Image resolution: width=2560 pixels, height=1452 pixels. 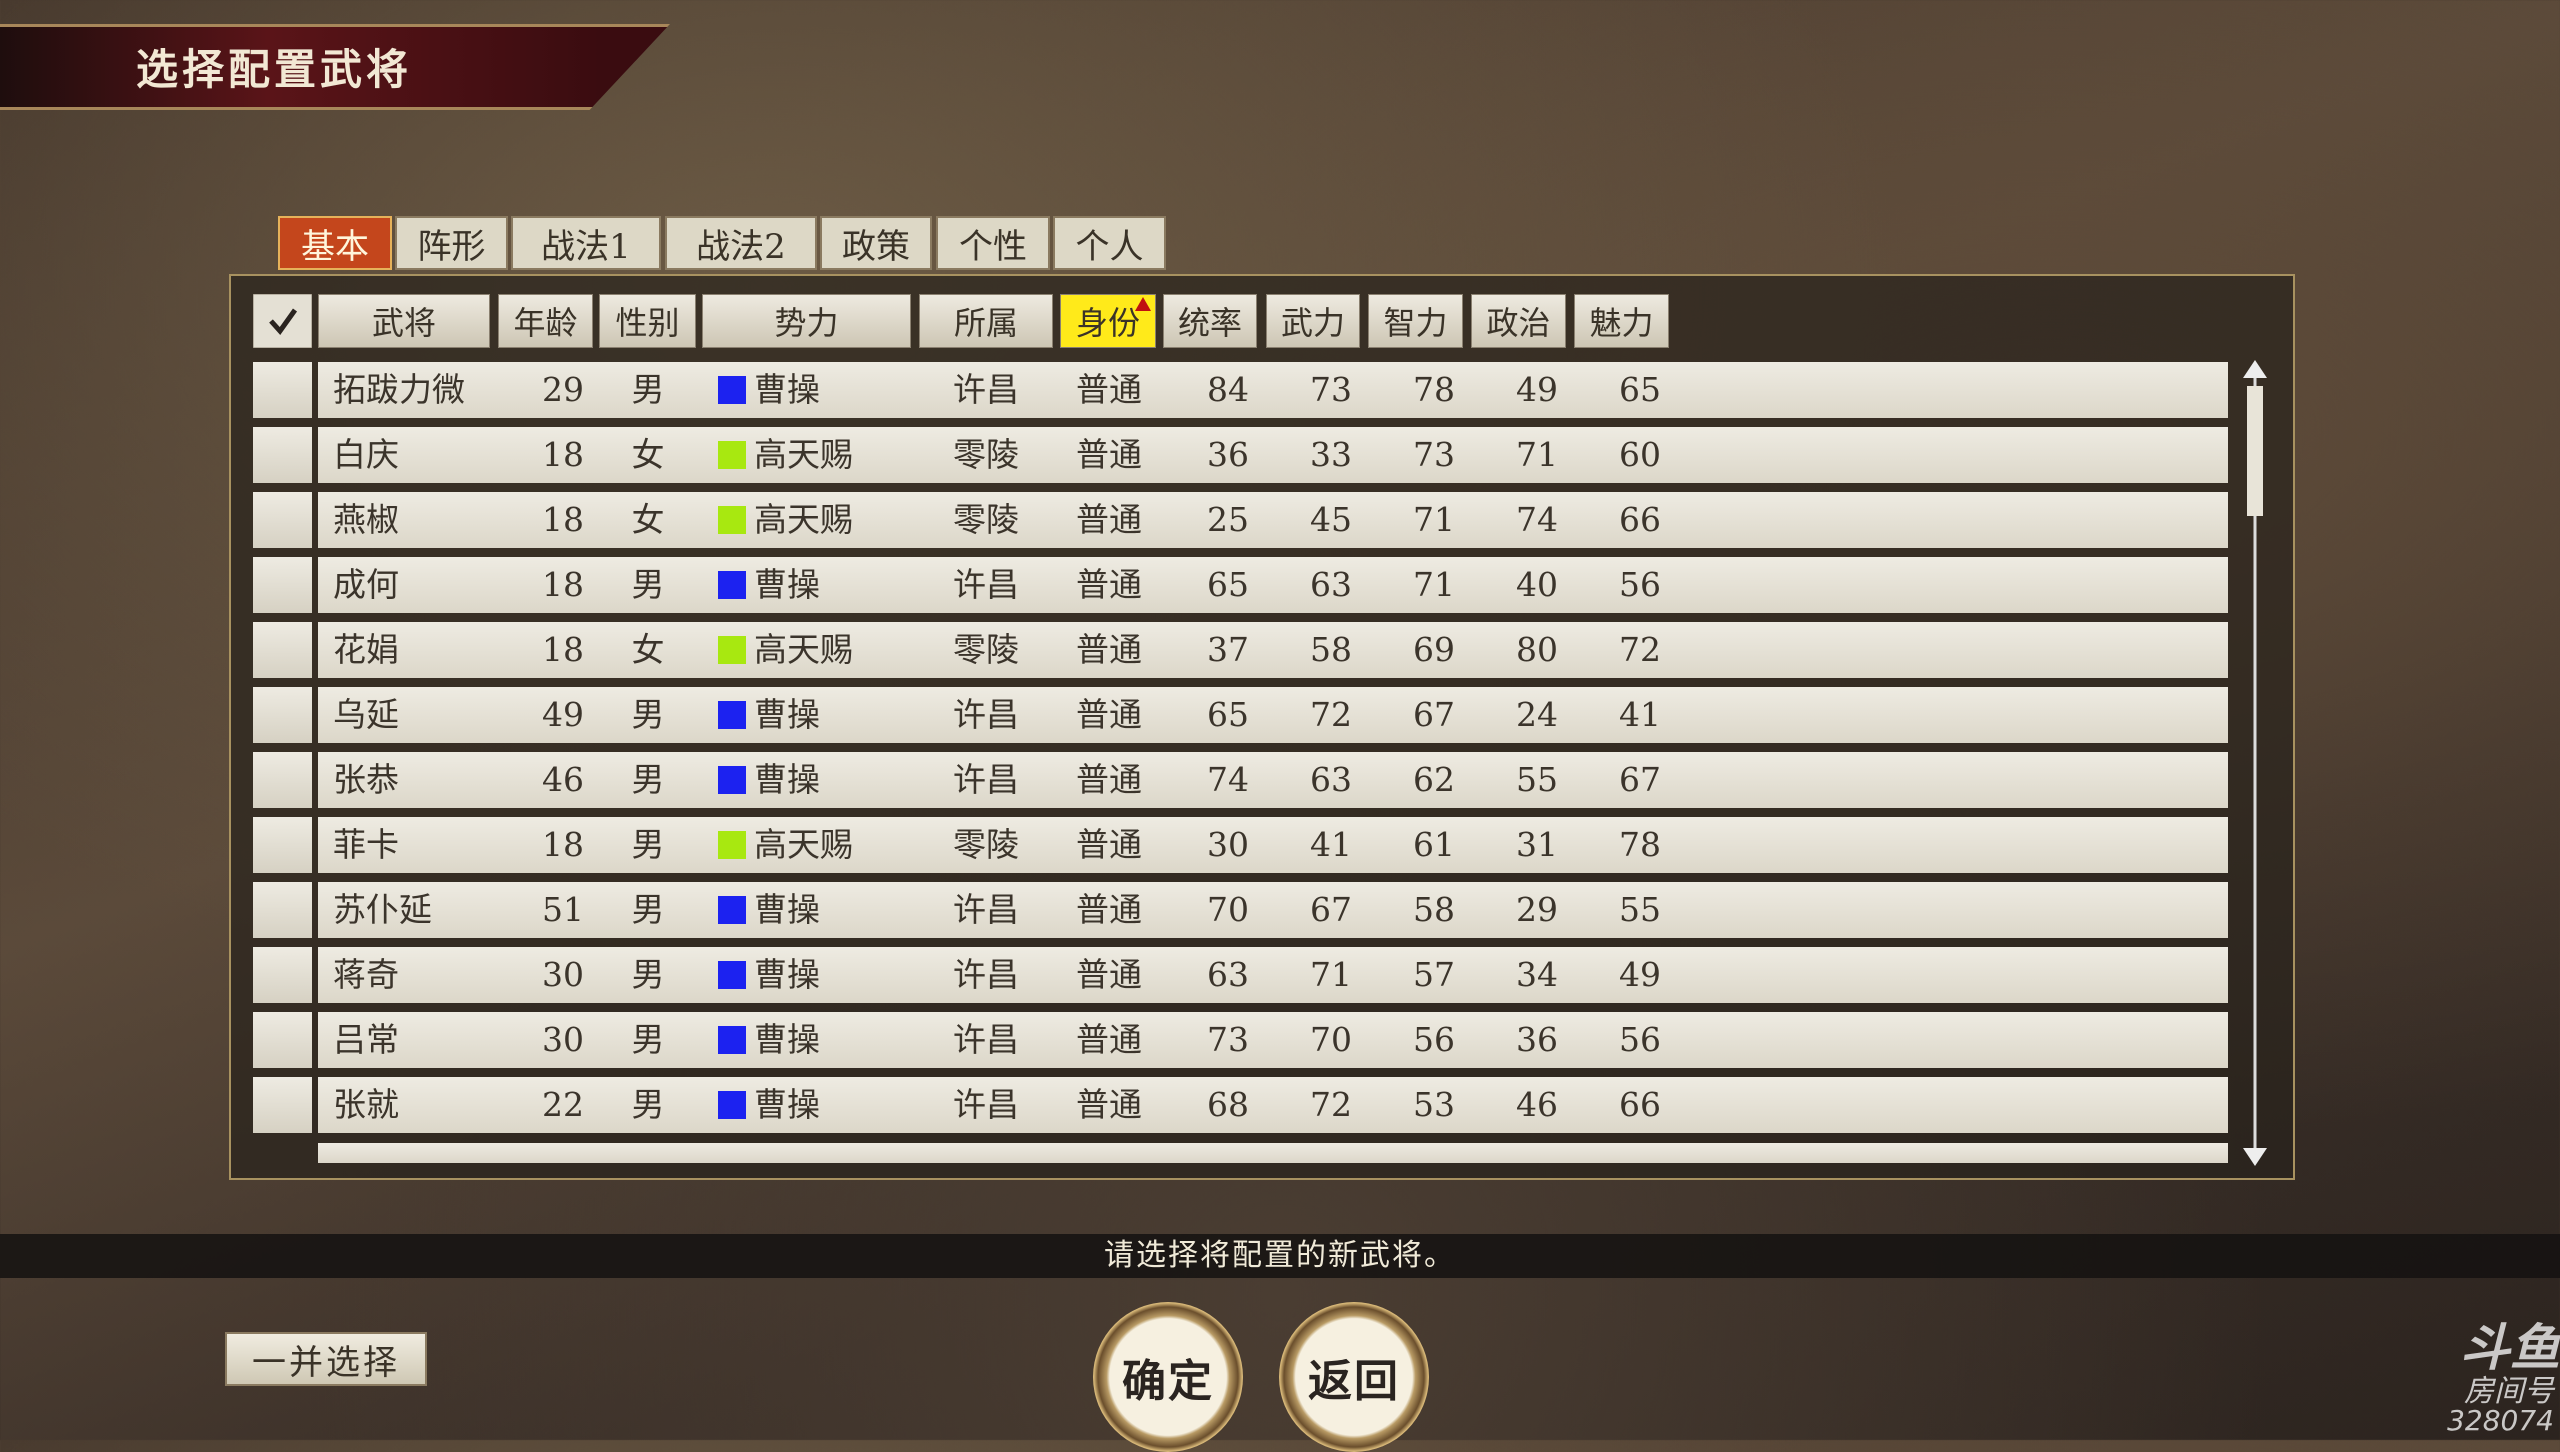 What do you see at coordinates (1415, 321) in the screenshot?
I see `column-header: 智力` at bounding box center [1415, 321].